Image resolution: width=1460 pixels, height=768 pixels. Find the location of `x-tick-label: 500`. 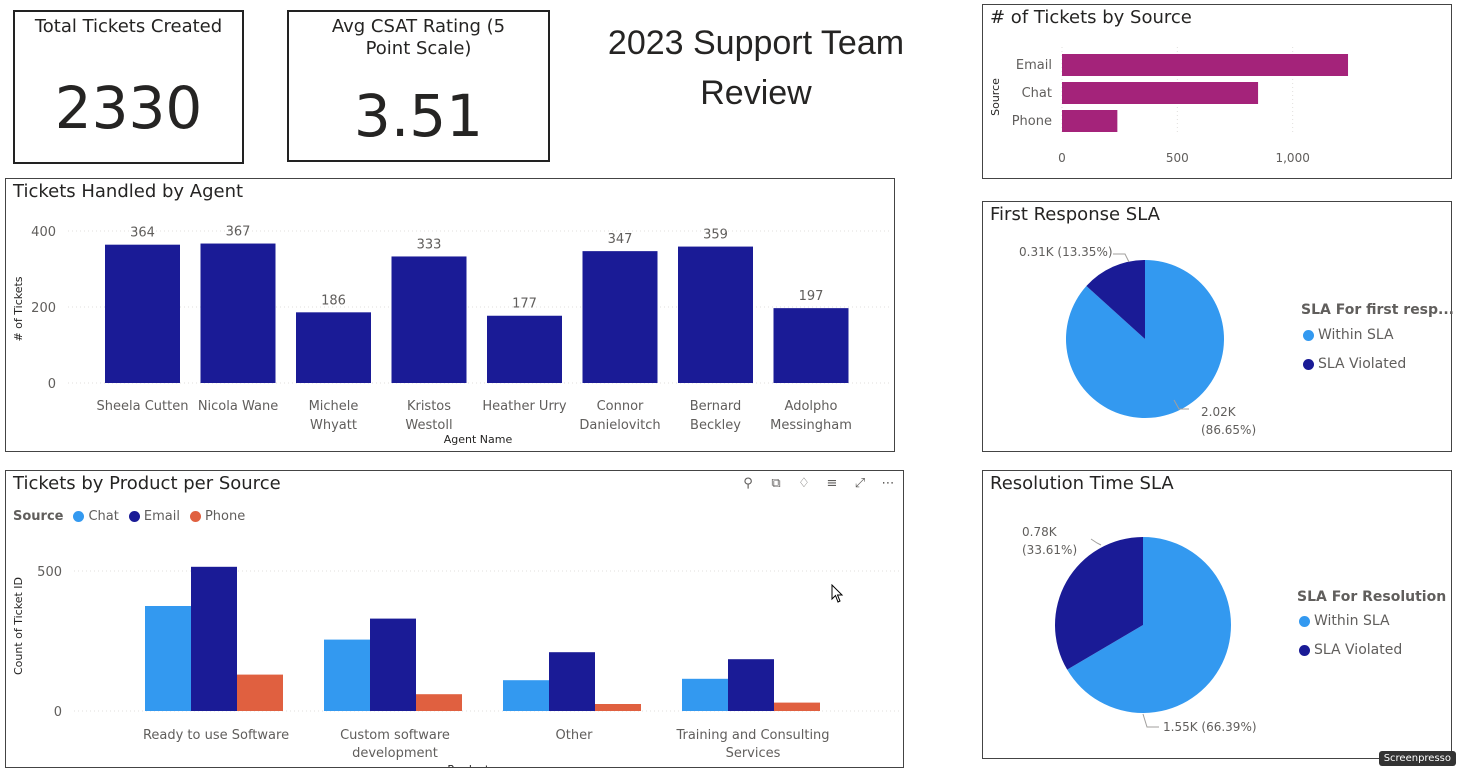

x-tick-label: 500 is located at coordinates (1177, 158).